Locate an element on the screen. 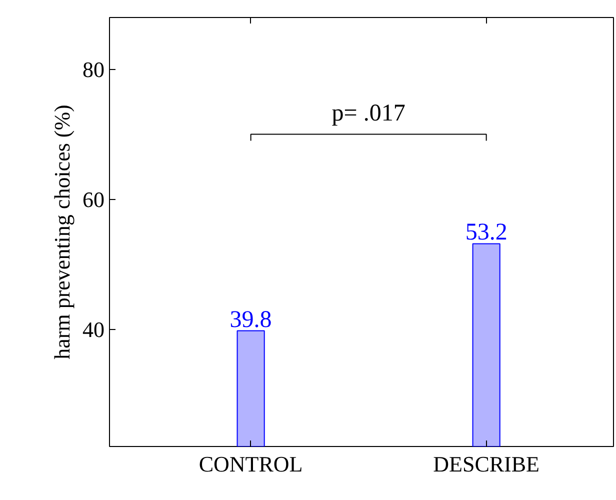  y-tick-label: 80 is located at coordinates (93, 69).